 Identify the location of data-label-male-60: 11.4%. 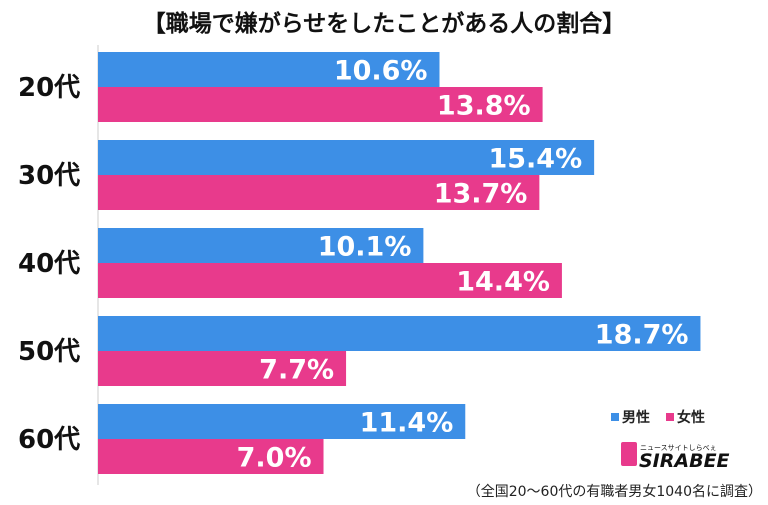
(407, 423).